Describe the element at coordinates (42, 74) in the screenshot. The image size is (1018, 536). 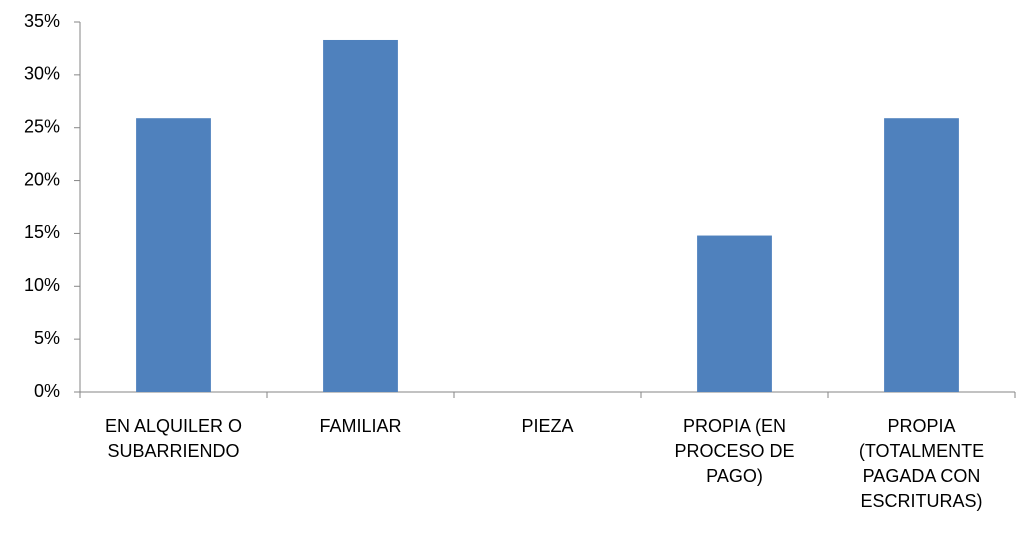
I see `y-tick-label: 30%` at that location.